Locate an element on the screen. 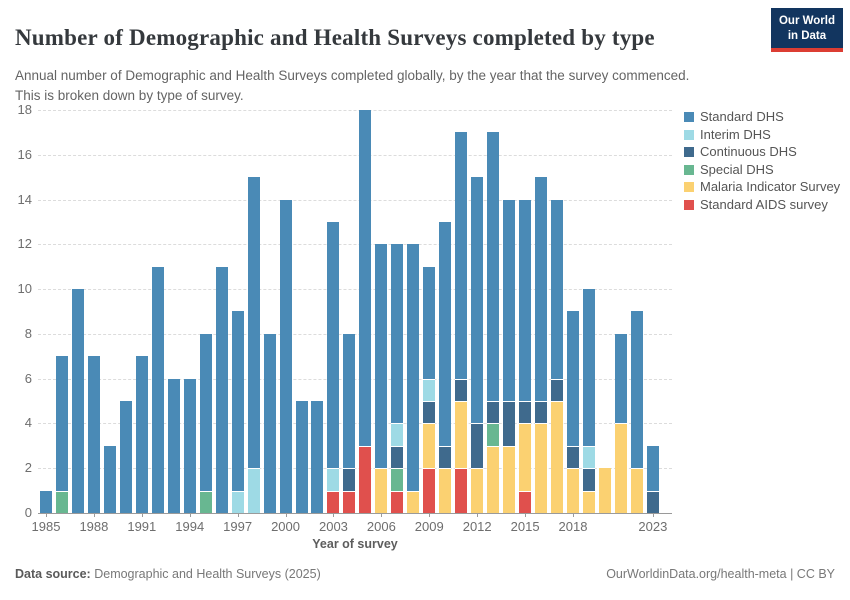 The height and width of the screenshot is (600, 850). legend-item: Malaria Indicator Survey is located at coordinates (762, 187).